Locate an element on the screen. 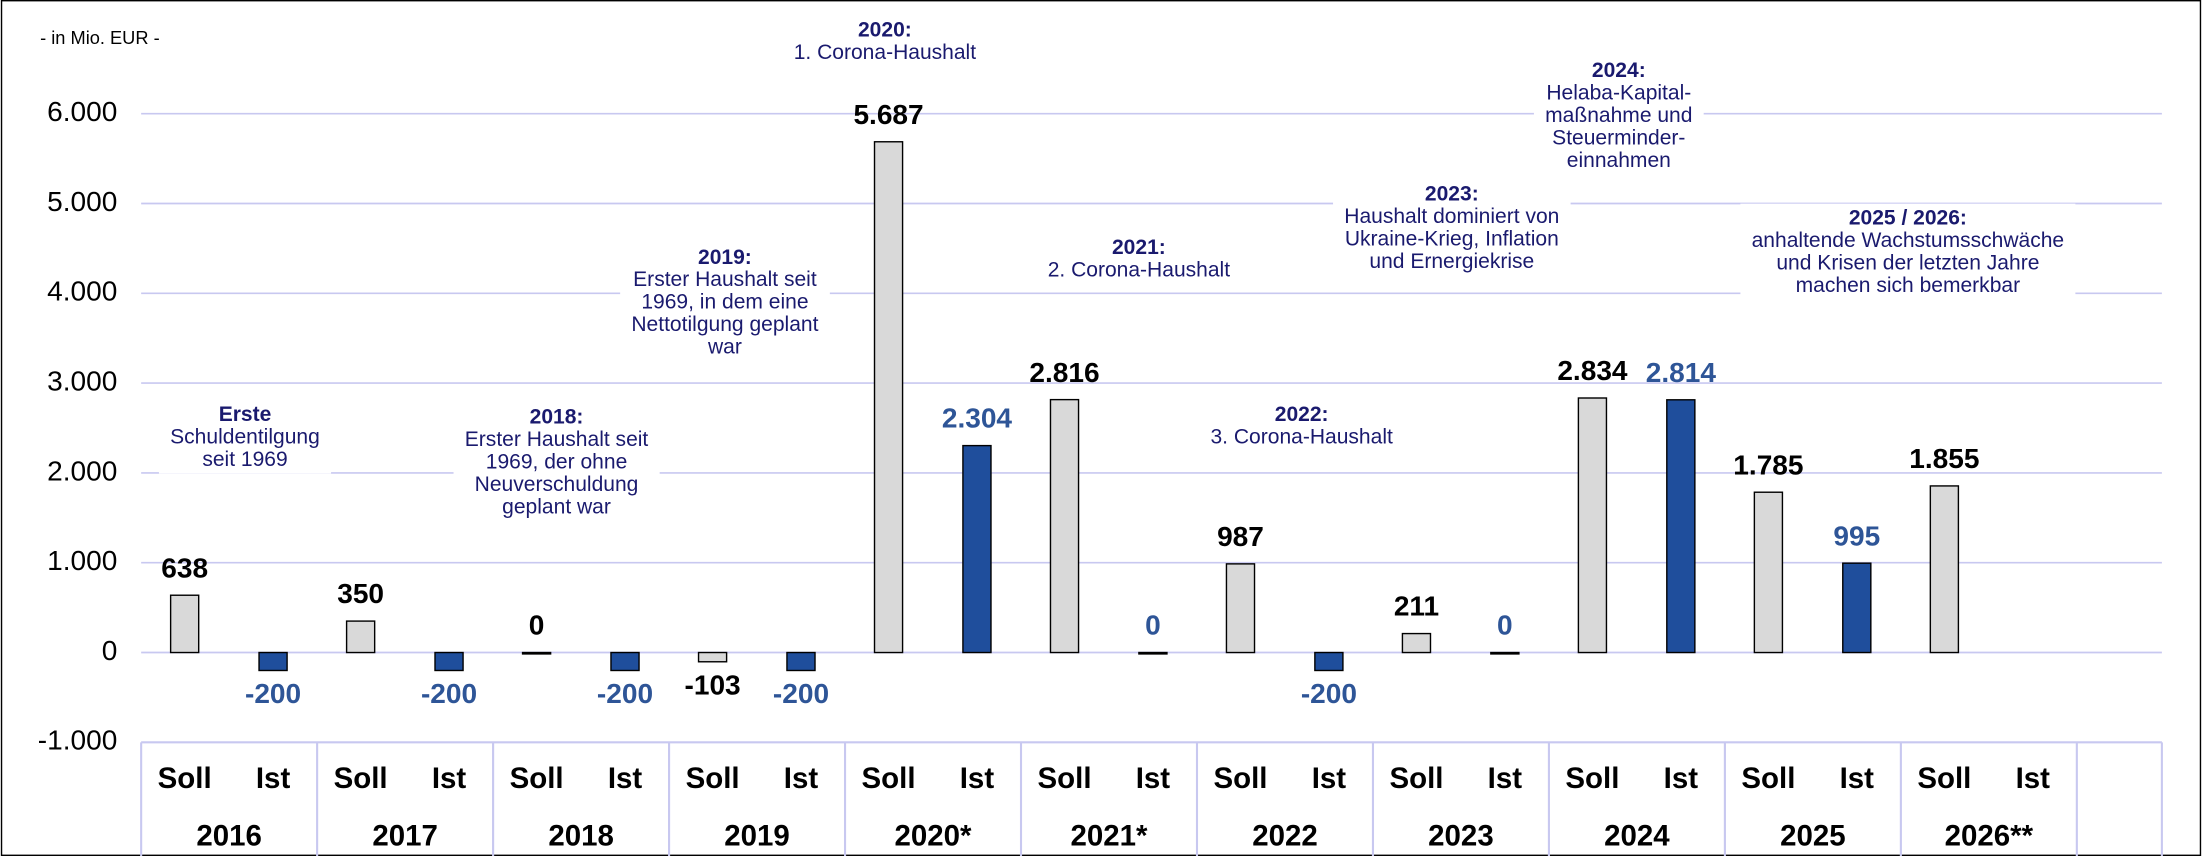 This screenshot has height=856, width=2202. x-tick-label: 2023 is located at coordinates (1461, 836).